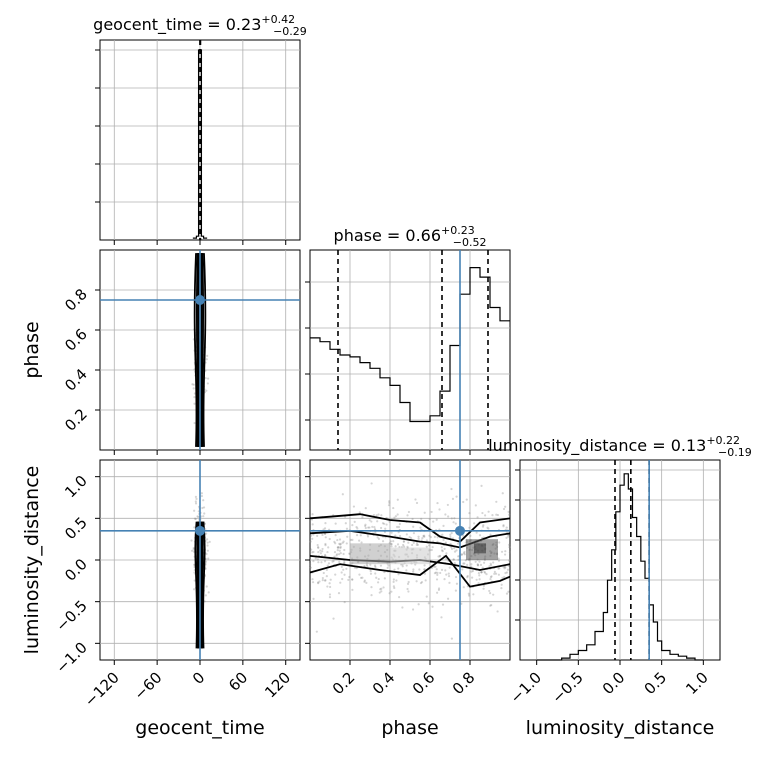 The image size is (760, 760). Describe the element at coordinates (200, 25) in the screenshot. I see `title-geocent-time: geocent_time = 0.23+0.42 −0.29` at that location.